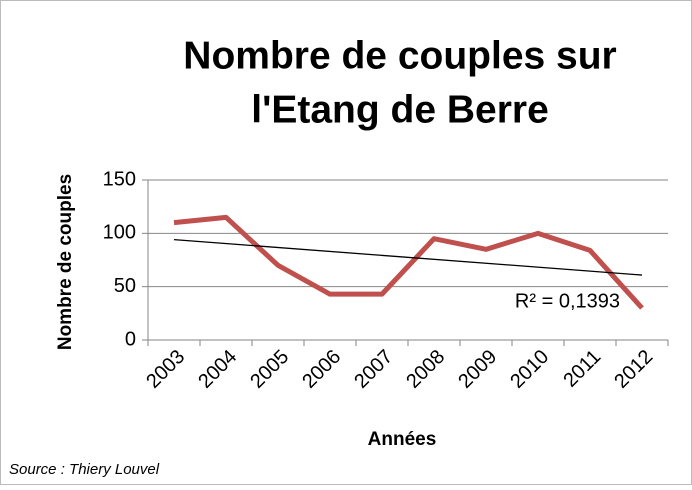 This screenshot has width=692, height=490. What do you see at coordinates (84, 469) in the screenshot?
I see `source: Source : Thiery Louvel` at bounding box center [84, 469].